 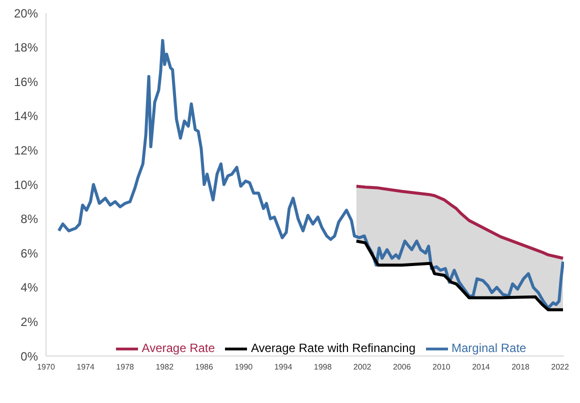 I want to click on x-tick-label: 2010, so click(x=441, y=367).